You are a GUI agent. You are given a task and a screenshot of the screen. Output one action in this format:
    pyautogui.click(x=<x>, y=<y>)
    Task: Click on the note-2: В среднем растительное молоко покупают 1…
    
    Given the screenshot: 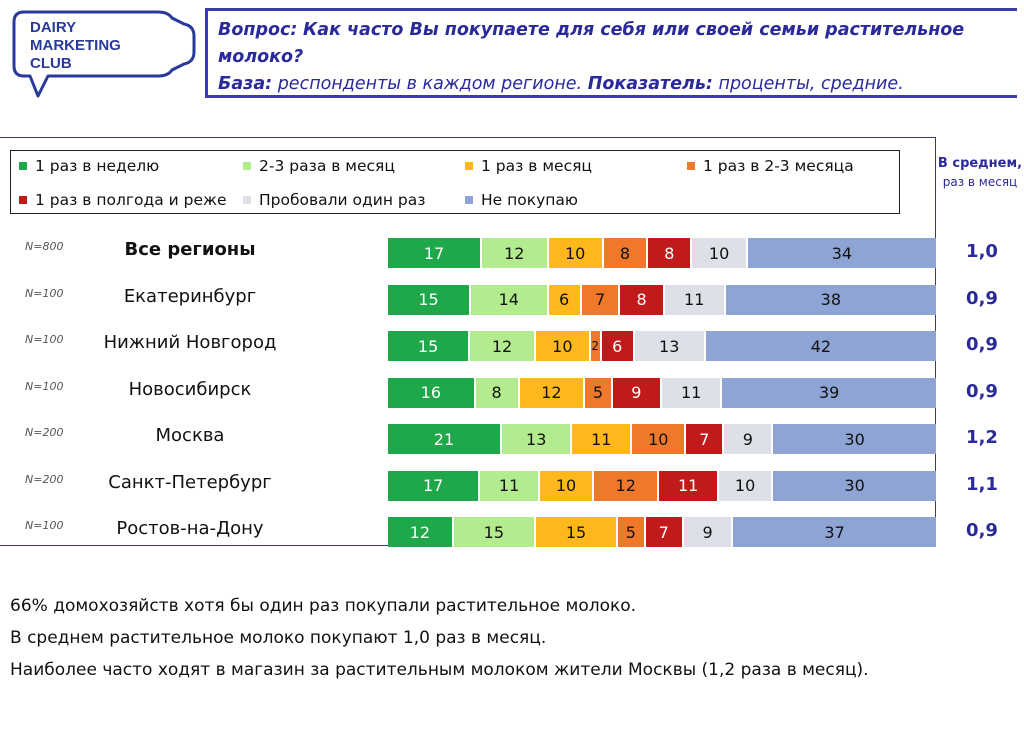 What is the action you would take?
    pyautogui.click(x=278, y=638)
    